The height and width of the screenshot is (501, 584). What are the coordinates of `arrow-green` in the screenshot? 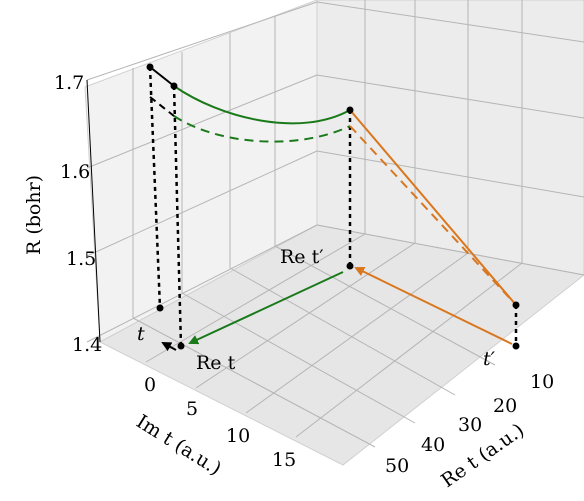 It's located at (266, 308).